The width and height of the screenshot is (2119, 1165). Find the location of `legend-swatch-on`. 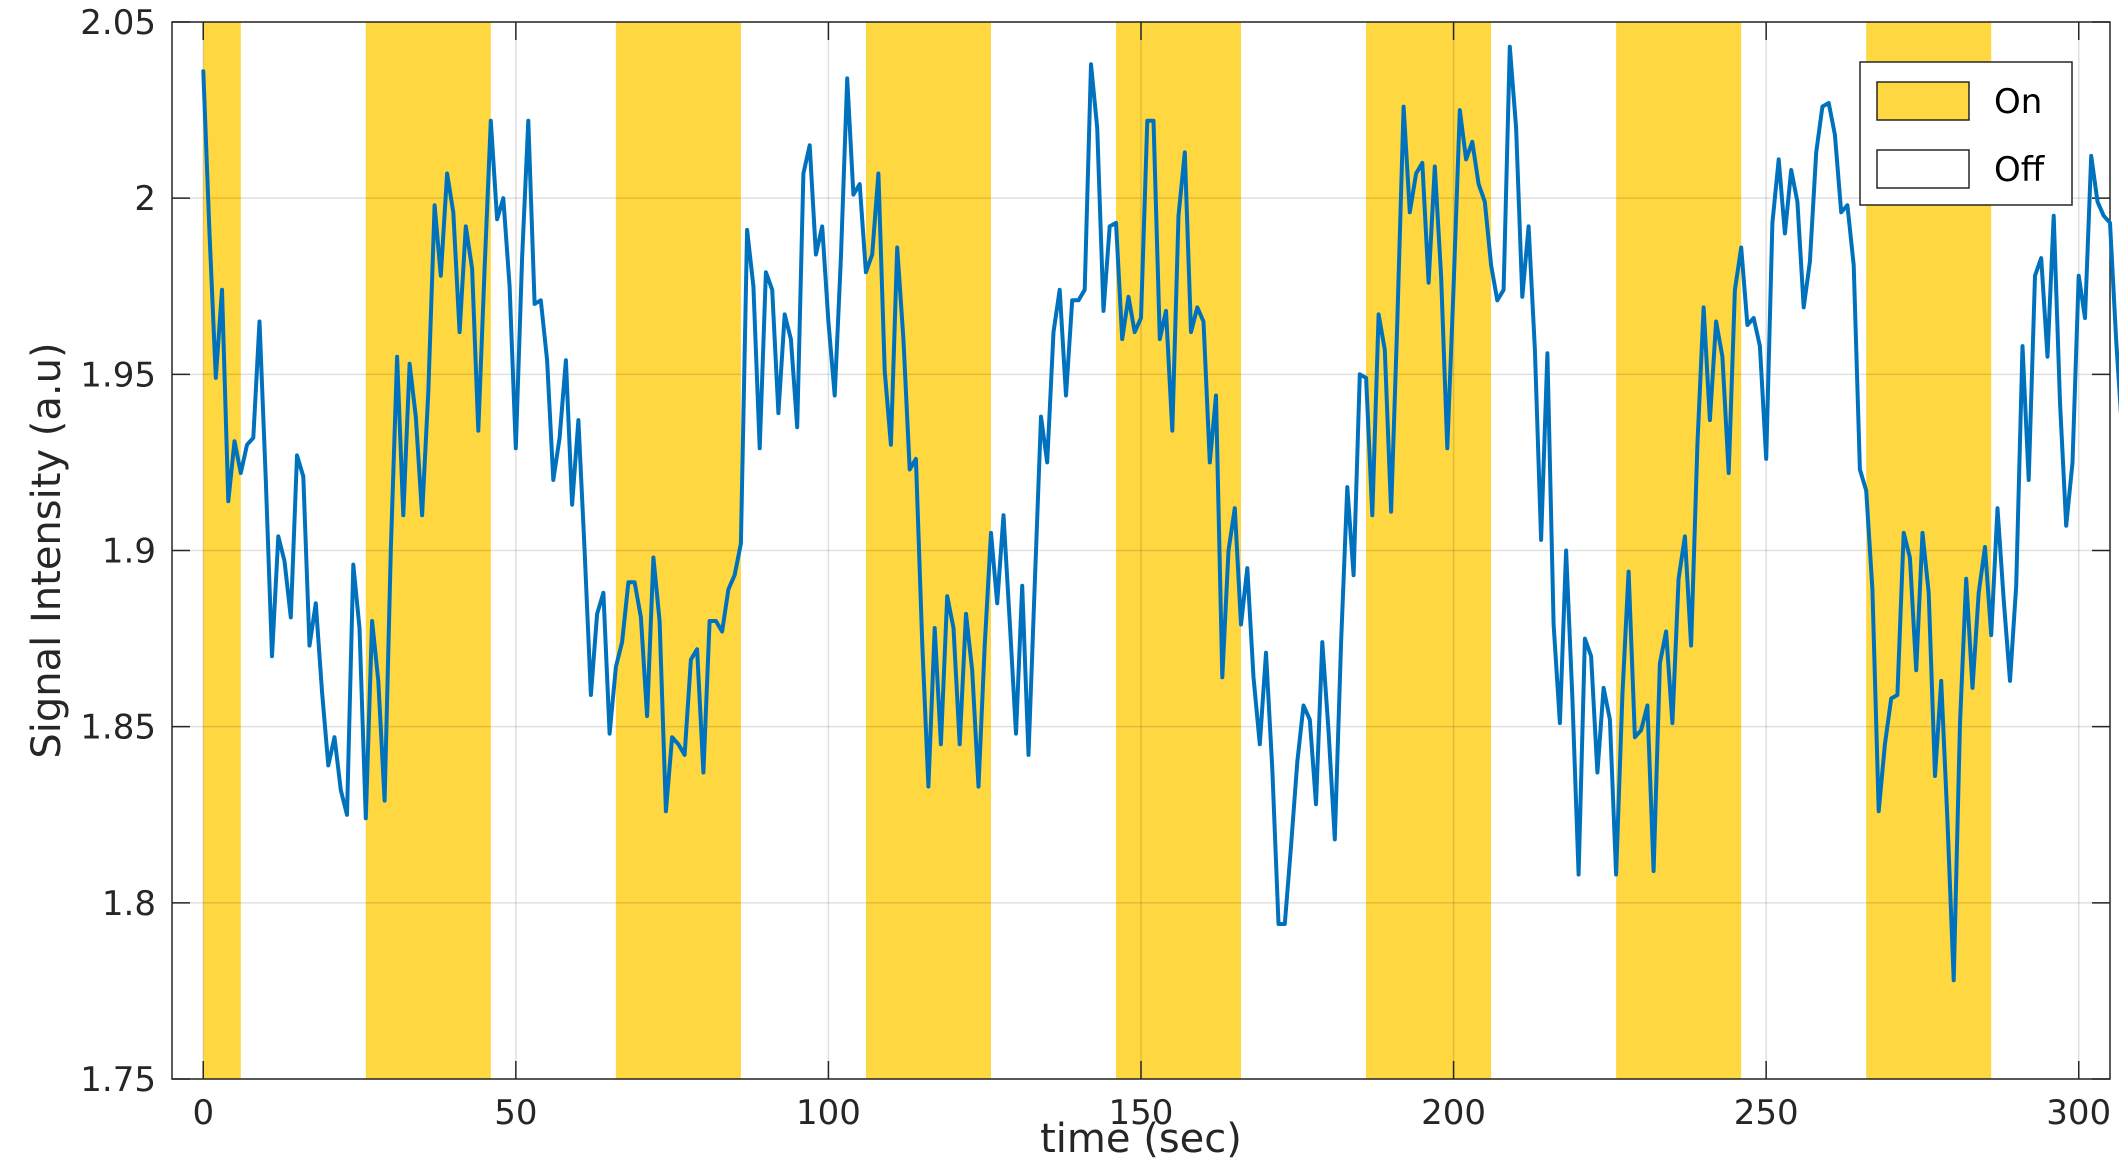

legend-swatch-on is located at coordinates (1923, 101).